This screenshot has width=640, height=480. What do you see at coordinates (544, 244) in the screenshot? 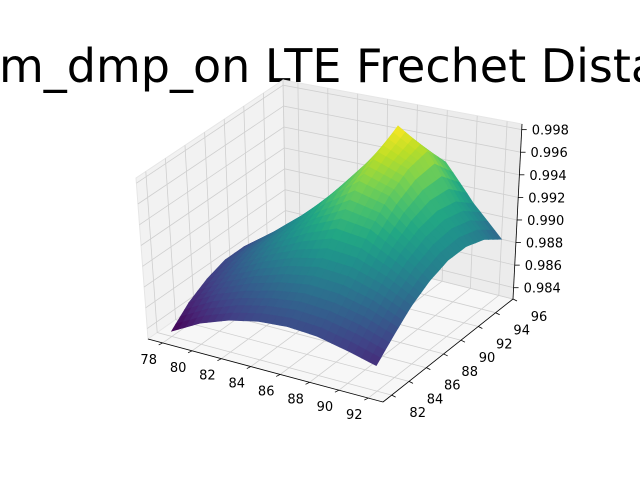
I see `z-tick-label: 0.988` at bounding box center [544, 244].